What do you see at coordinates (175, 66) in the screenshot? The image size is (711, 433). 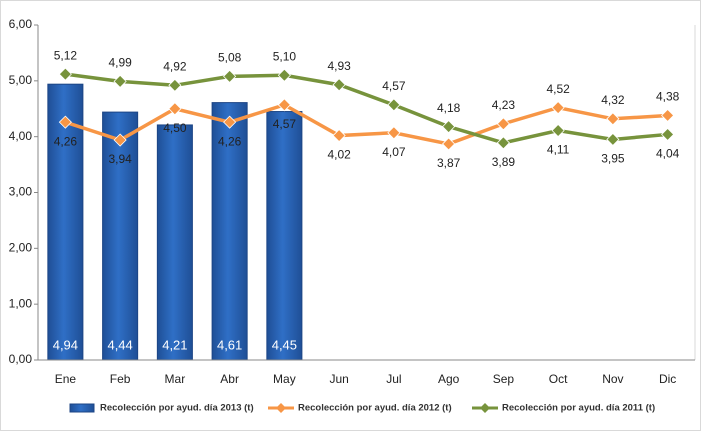 I see `value-label: 4,92` at bounding box center [175, 66].